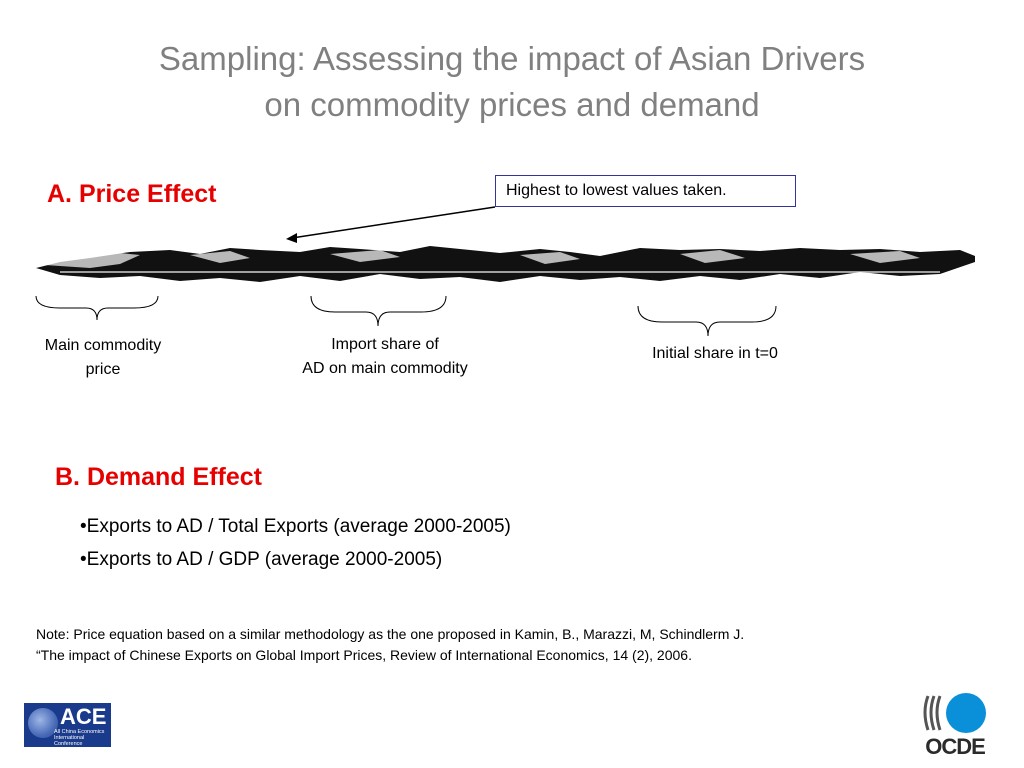  Describe the element at coordinates (645, 191) in the screenshot. I see `callout-box: Highest to lowest values taken.` at that location.